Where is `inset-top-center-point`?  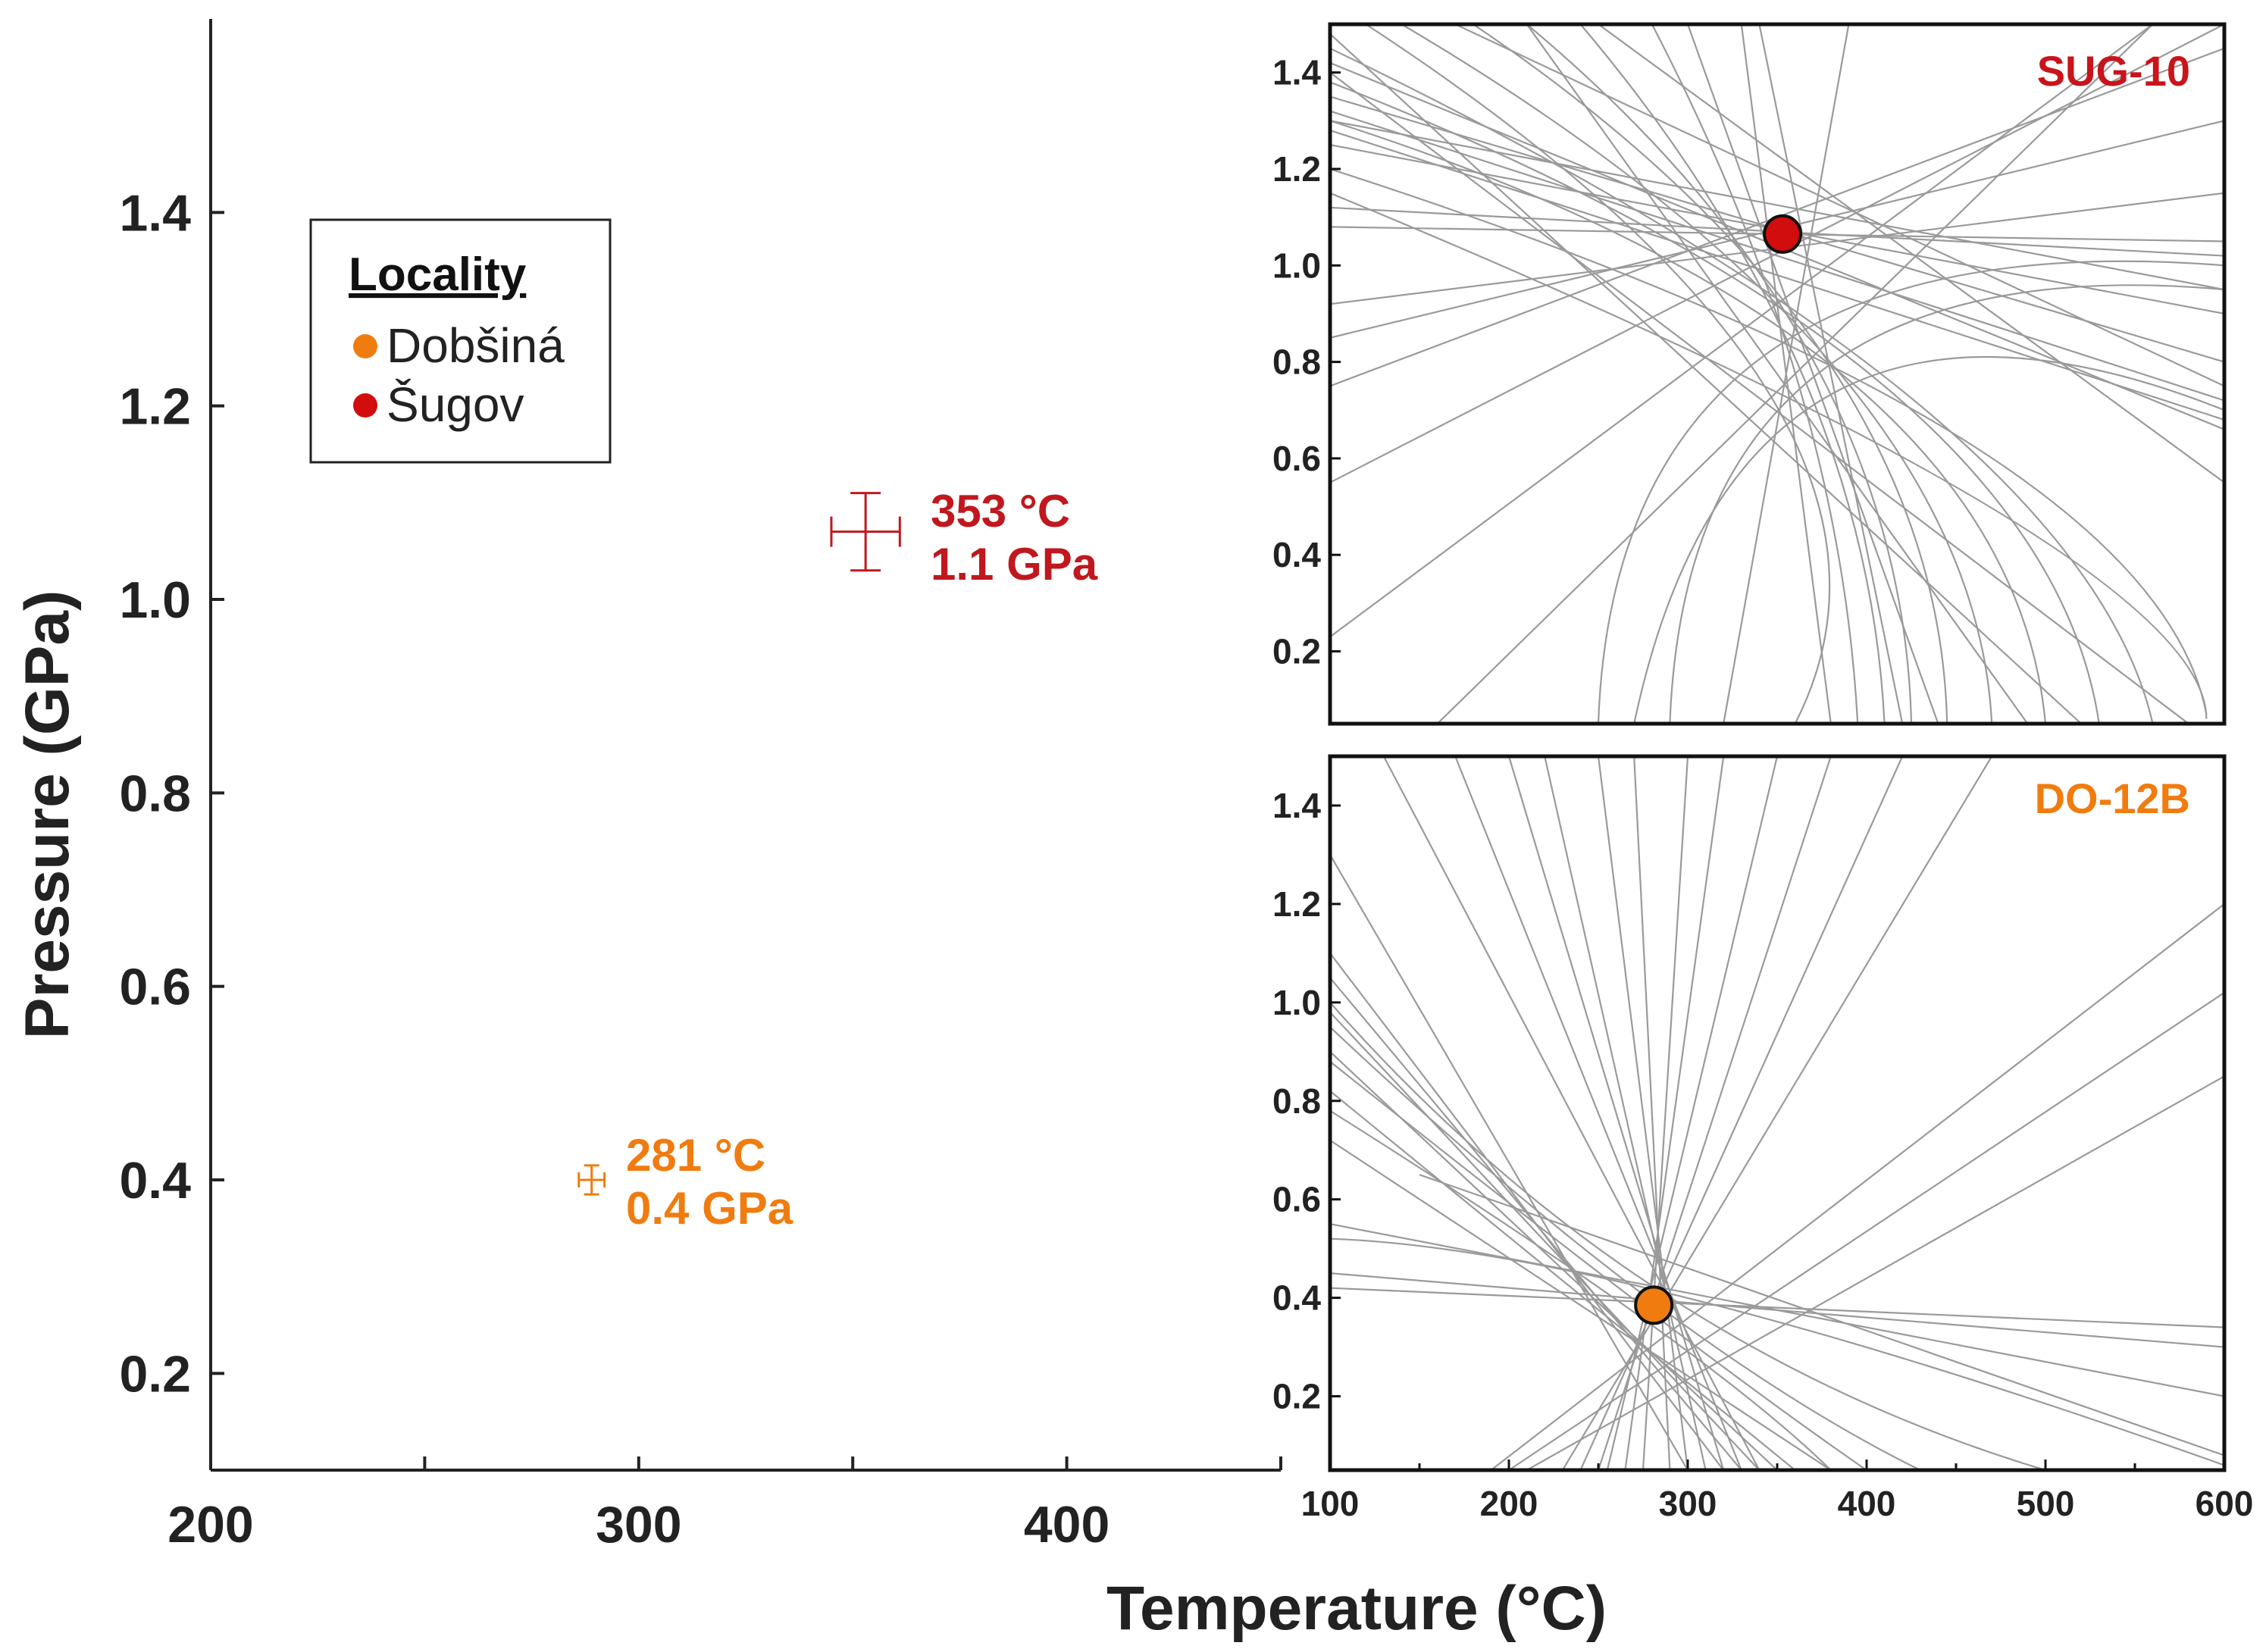 inset-top-center-point is located at coordinates (1783, 234).